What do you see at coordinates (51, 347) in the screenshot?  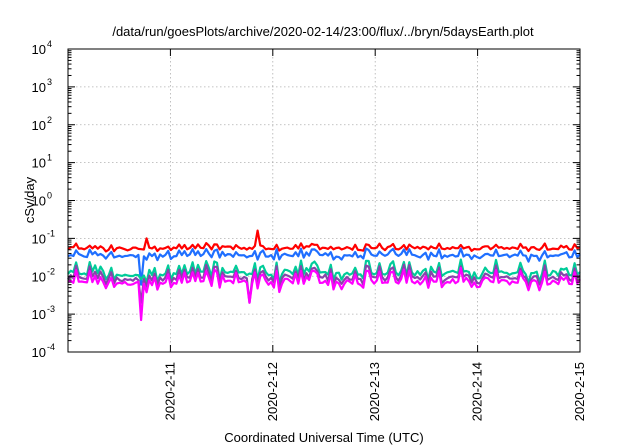 I see `y-tick-label-exponent: -4` at bounding box center [51, 347].